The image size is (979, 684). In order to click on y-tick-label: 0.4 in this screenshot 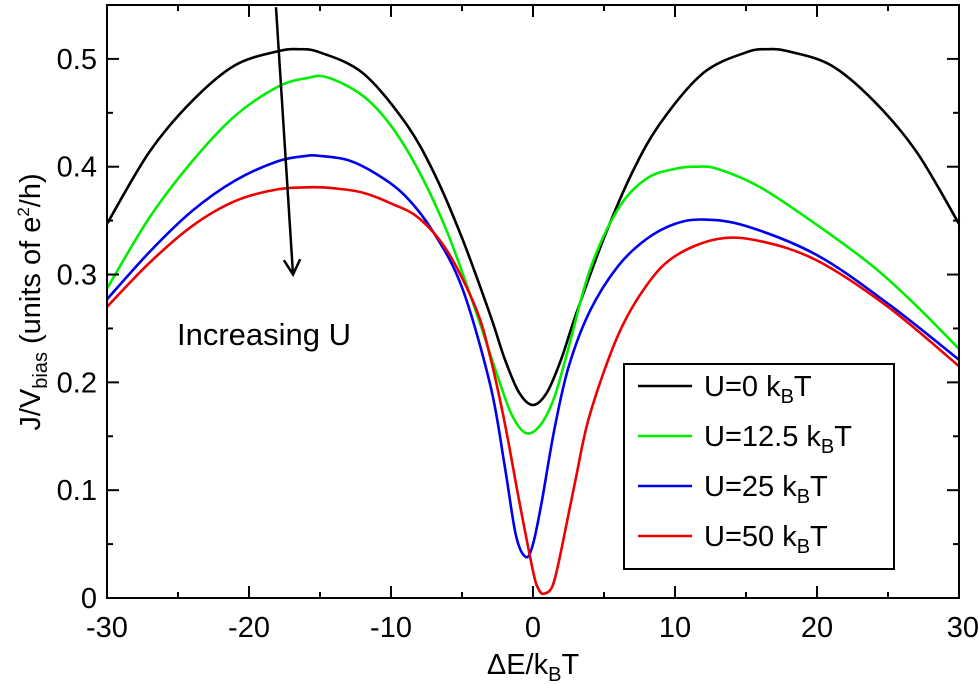, I will do `click(77, 168)`.